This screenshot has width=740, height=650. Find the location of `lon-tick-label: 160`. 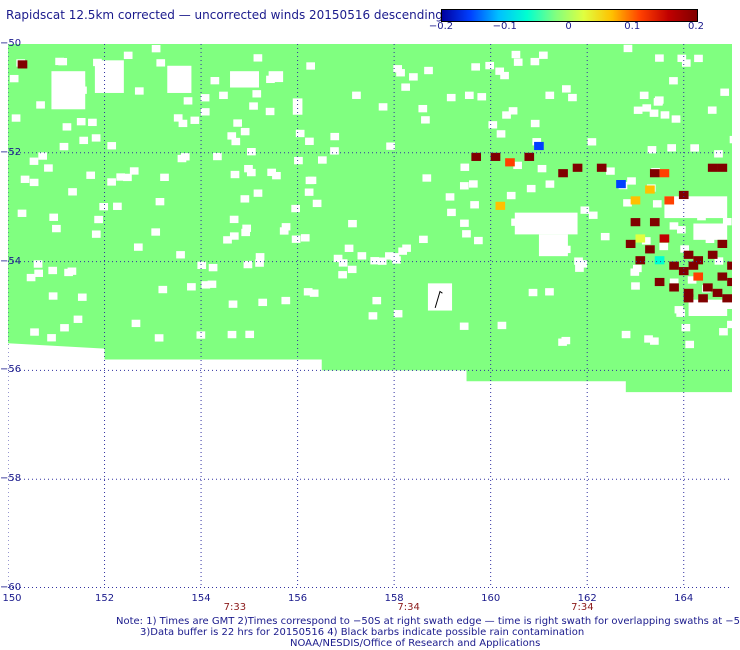

lon-tick-label: 160 is located at coordinates (491, 598).